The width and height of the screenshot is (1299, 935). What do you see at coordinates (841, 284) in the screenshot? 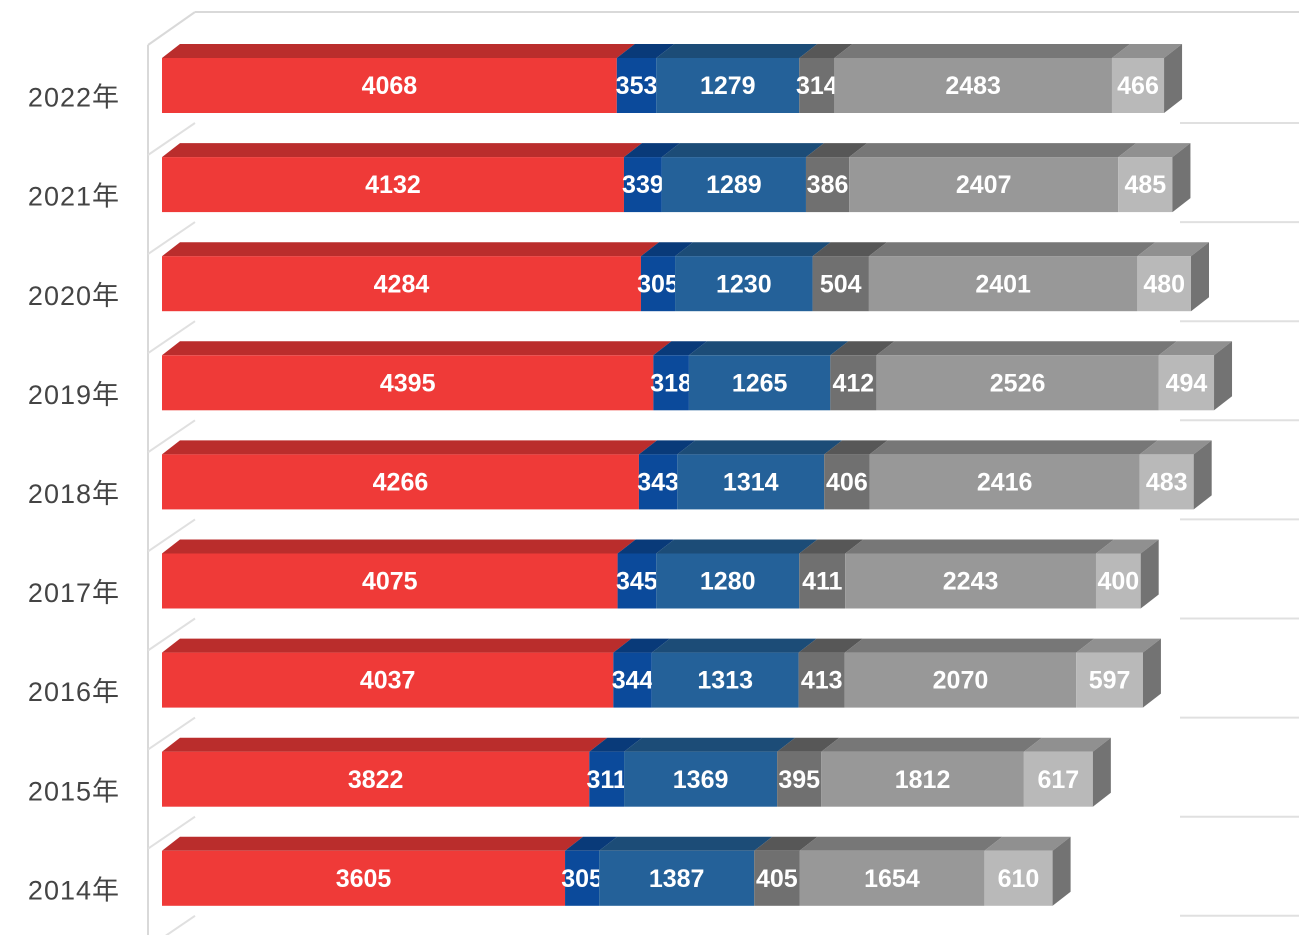
I see `data-label: 504` at bounding box center [841, 284].